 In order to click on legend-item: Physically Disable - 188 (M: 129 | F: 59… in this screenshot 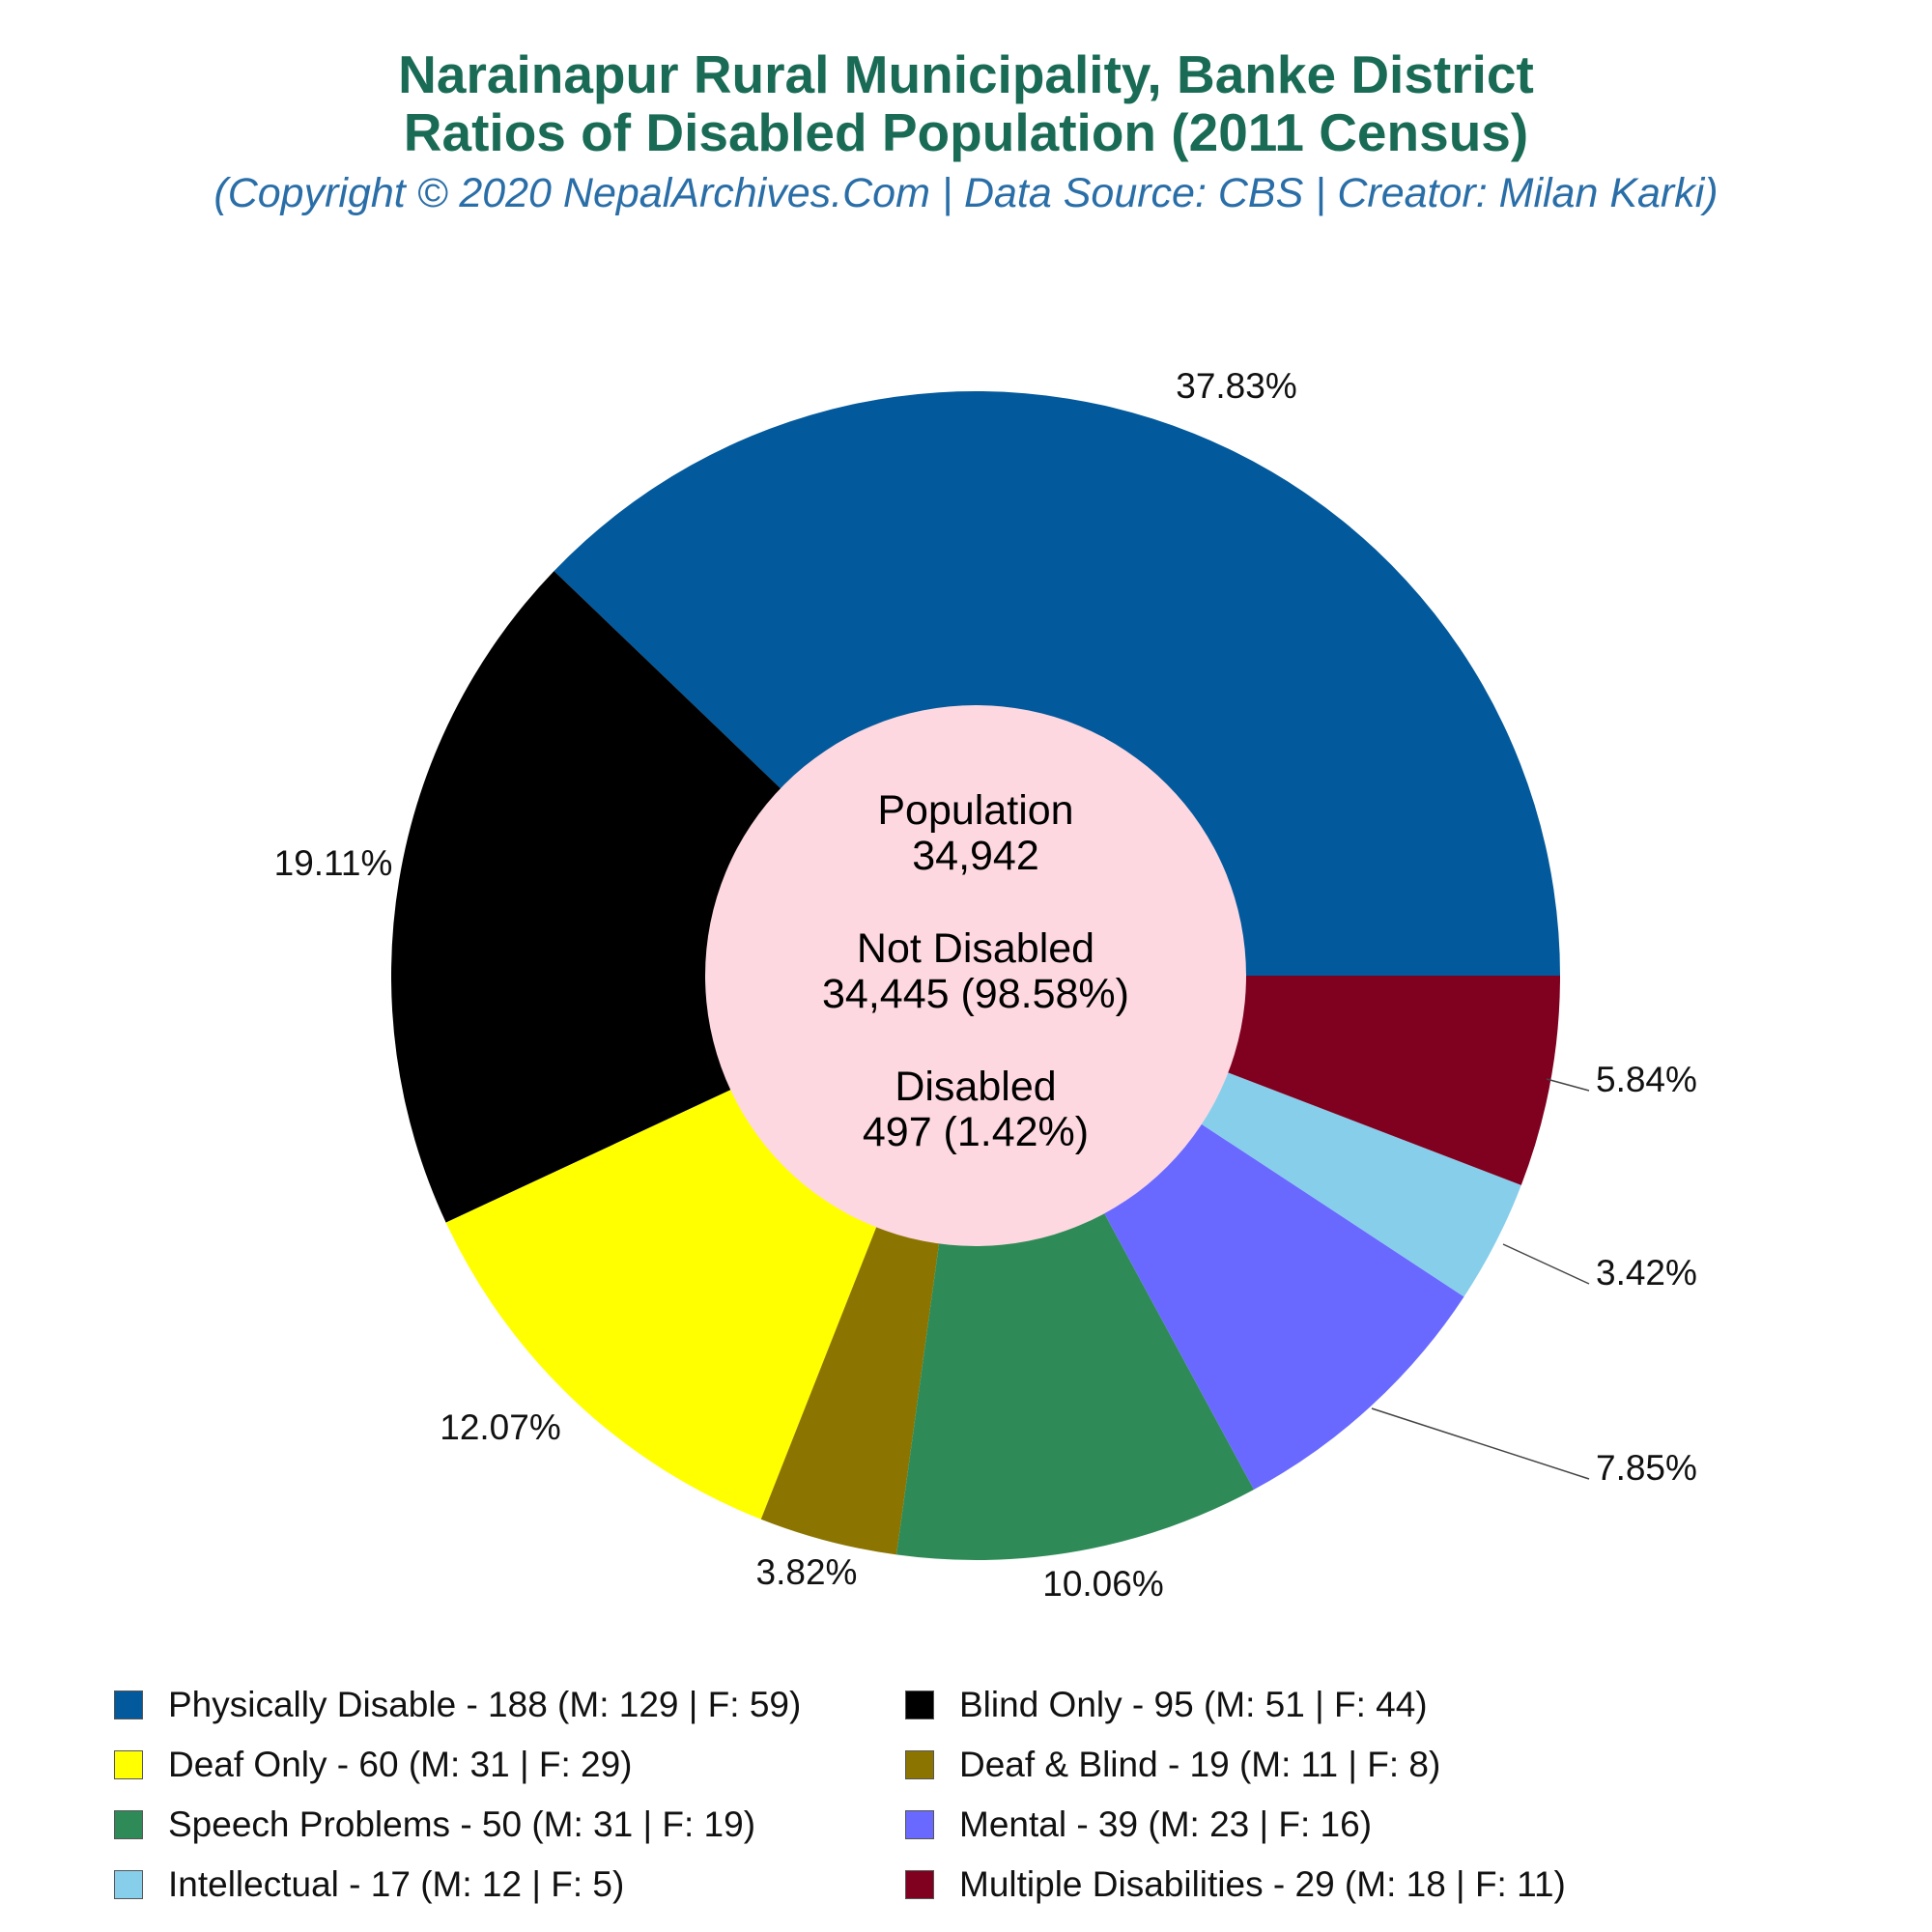, I will do `click(457, 1705)`.